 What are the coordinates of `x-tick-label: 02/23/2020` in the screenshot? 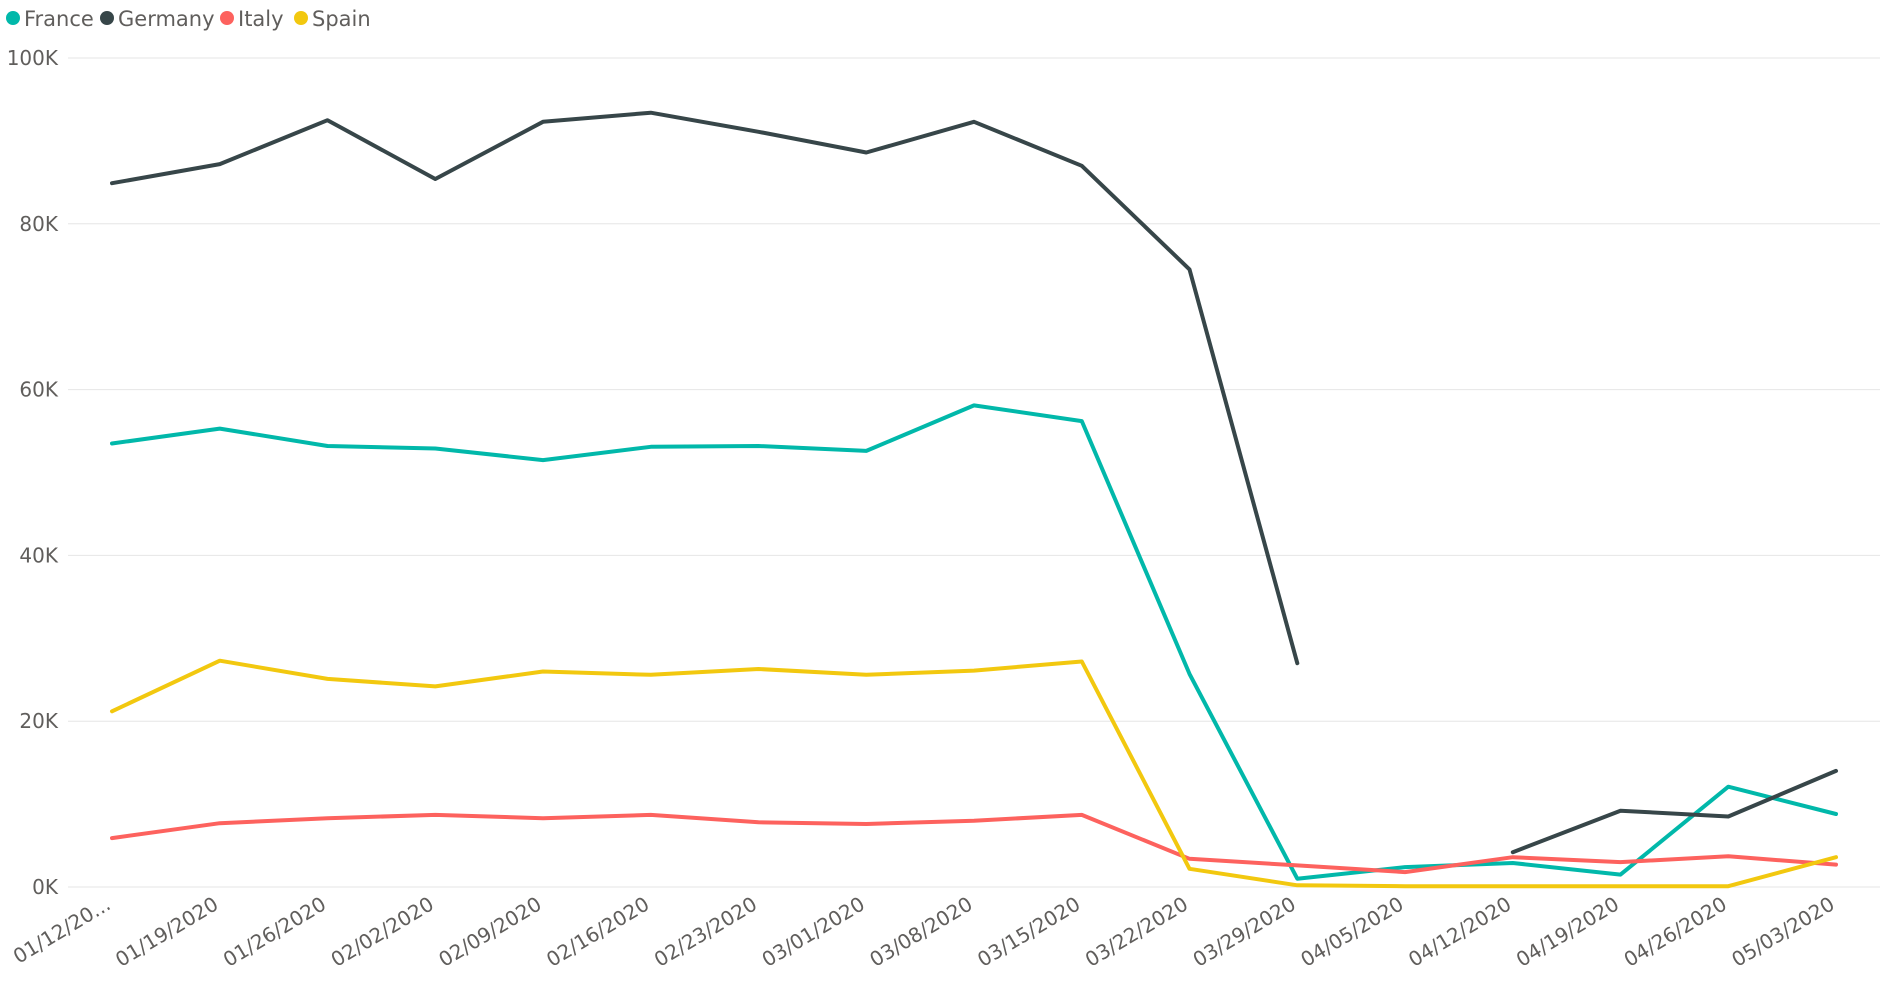 It's located at (705, 932).